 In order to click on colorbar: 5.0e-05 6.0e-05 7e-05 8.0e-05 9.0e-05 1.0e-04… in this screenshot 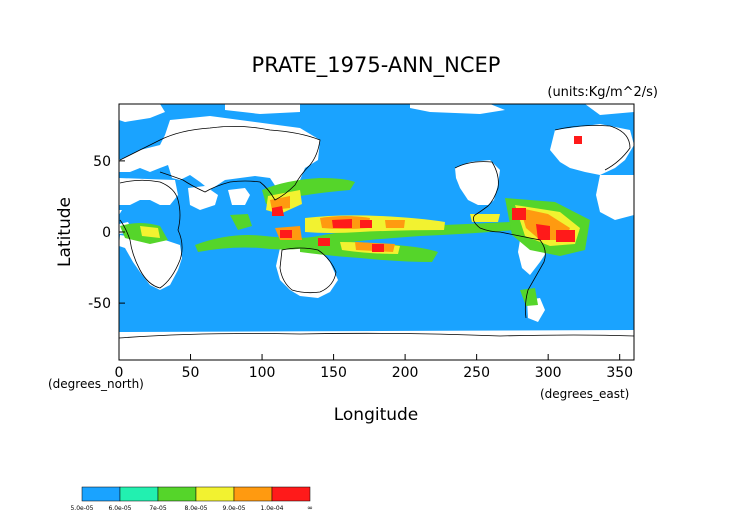, I will do `click(191, 499)`.